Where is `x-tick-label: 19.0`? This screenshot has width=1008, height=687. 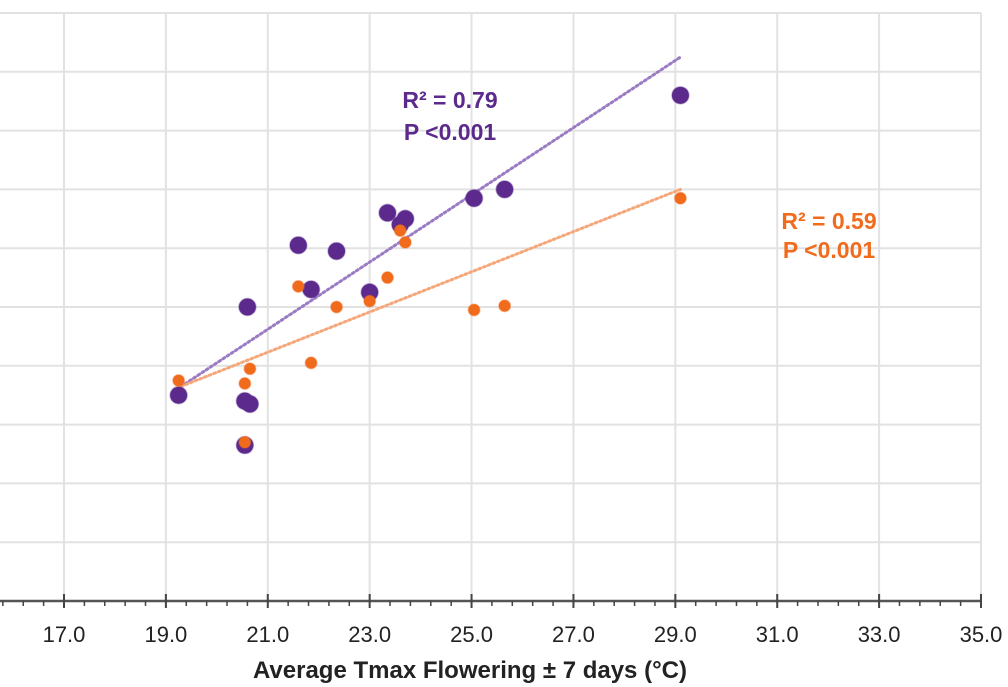
x-tick-label: 19.0 is located at coordinates (165, 634).